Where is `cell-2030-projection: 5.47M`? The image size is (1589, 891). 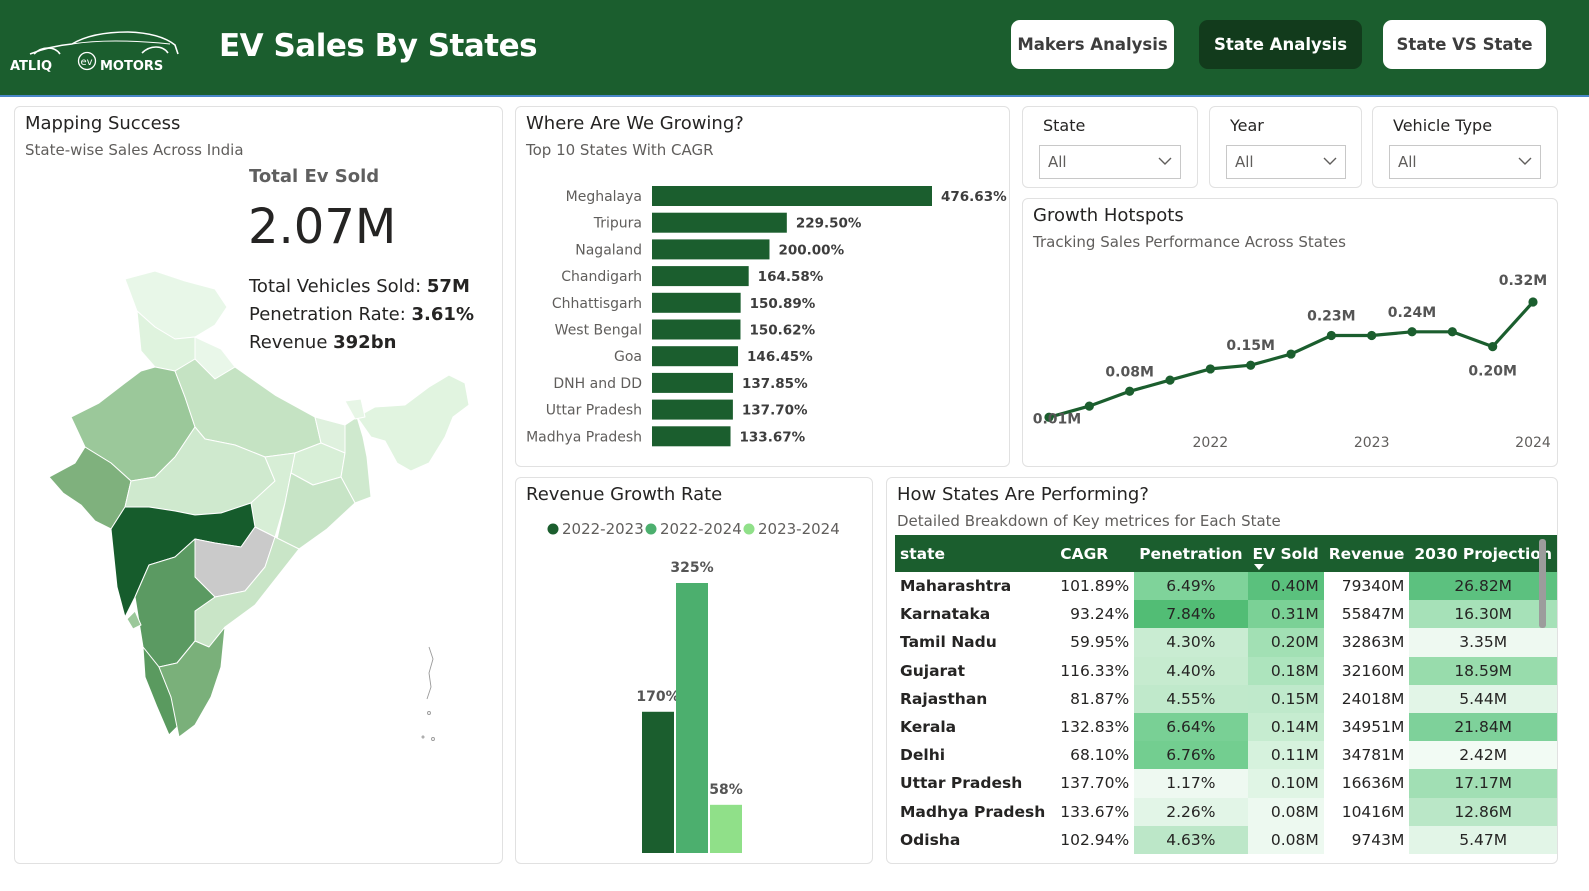
cell-2030-projection: 5.47M is located at coordinates (1483, 839).